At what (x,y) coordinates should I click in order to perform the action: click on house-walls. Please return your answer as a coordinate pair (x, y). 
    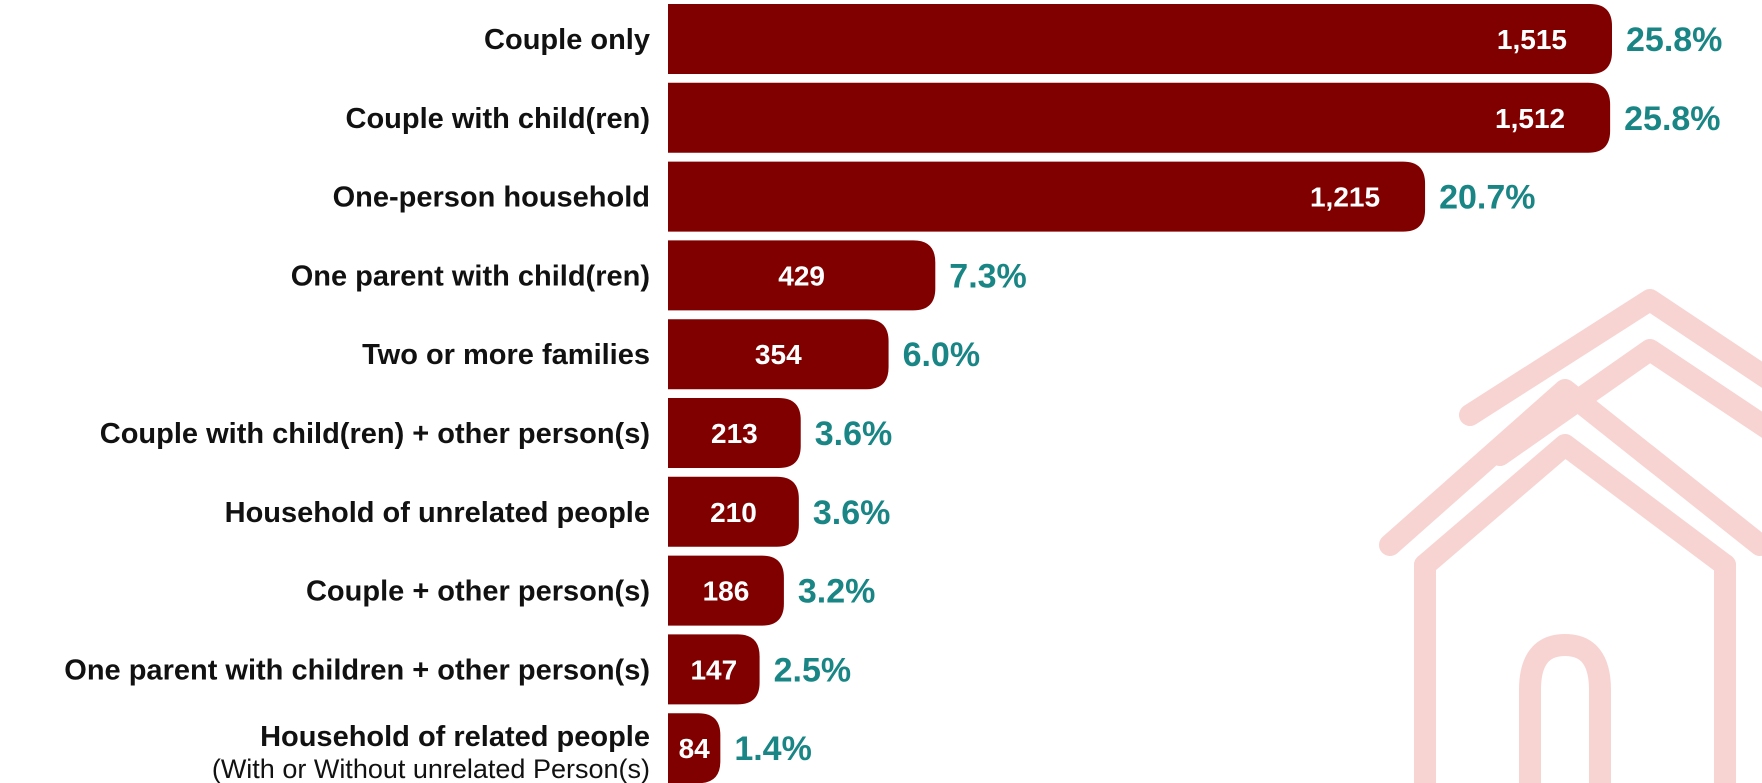
    Looking at the image, I should click on (1575, 668).